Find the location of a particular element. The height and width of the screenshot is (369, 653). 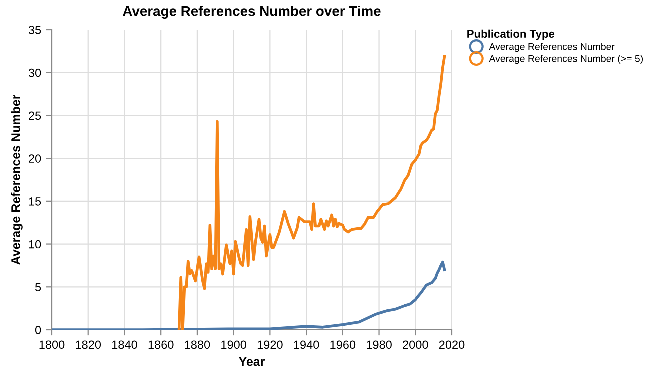

y-tick-label: 20 is located at coordinates (35, 158).